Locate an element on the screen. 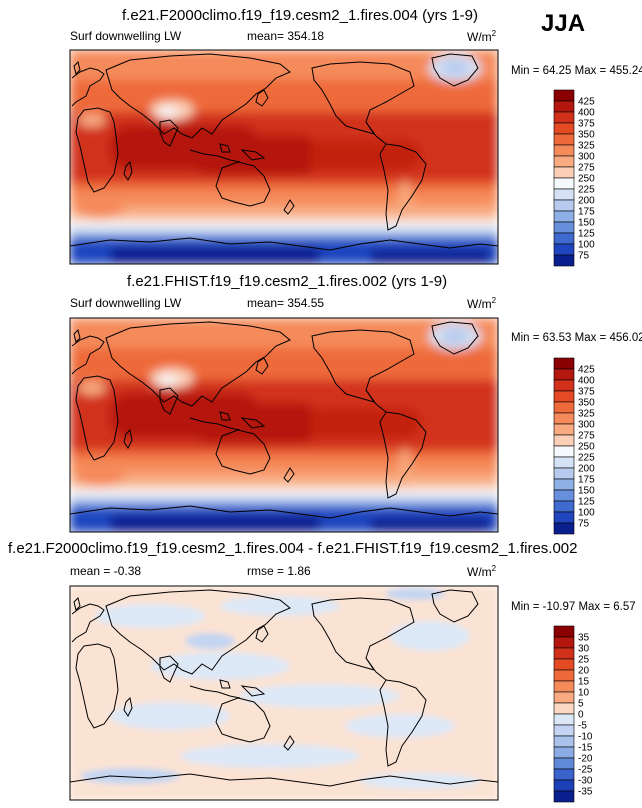  panel-1-mean: mean= 354.18 is located at coordinates (285, 36).